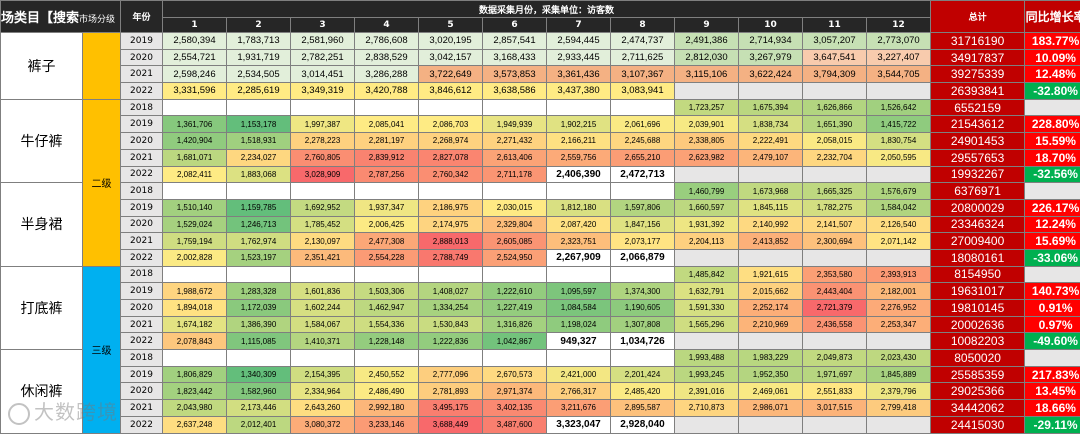 Image resolution: width=1080 pixels, height=434 pixels. I want to click on month-header: 7, so click(579, 25).